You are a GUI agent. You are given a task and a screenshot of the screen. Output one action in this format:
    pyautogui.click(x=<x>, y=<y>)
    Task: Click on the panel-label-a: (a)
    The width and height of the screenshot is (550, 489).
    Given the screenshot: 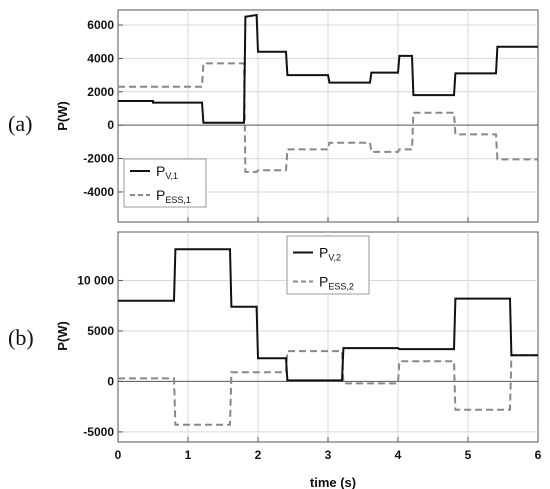 What is the action you would take?
    pyautogui.click(x=20, y=123)
    